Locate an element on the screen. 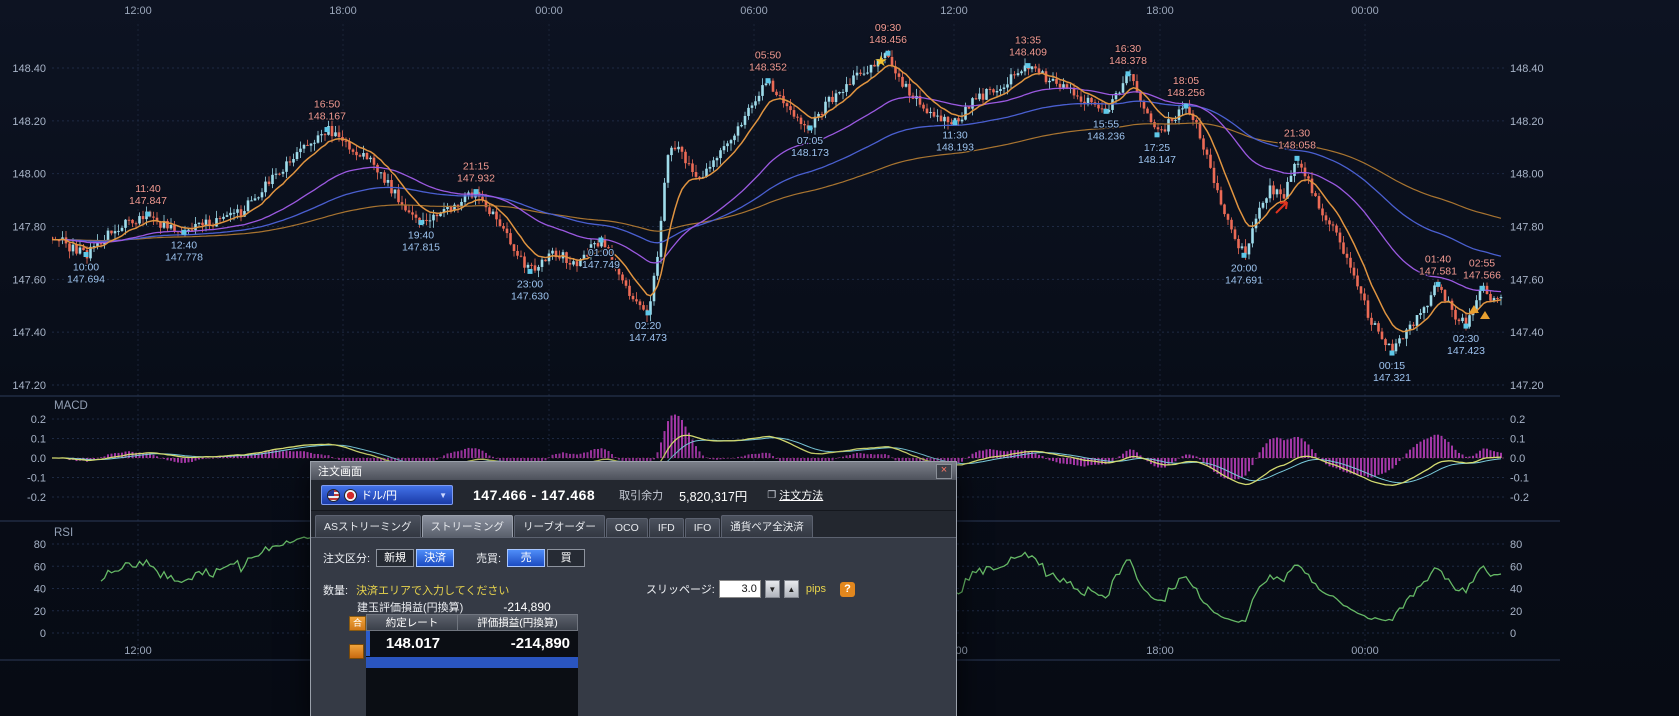 The height and width of the screenshot is (716, 1679). side-button-買: 買 is located at coordinates (566, 558).